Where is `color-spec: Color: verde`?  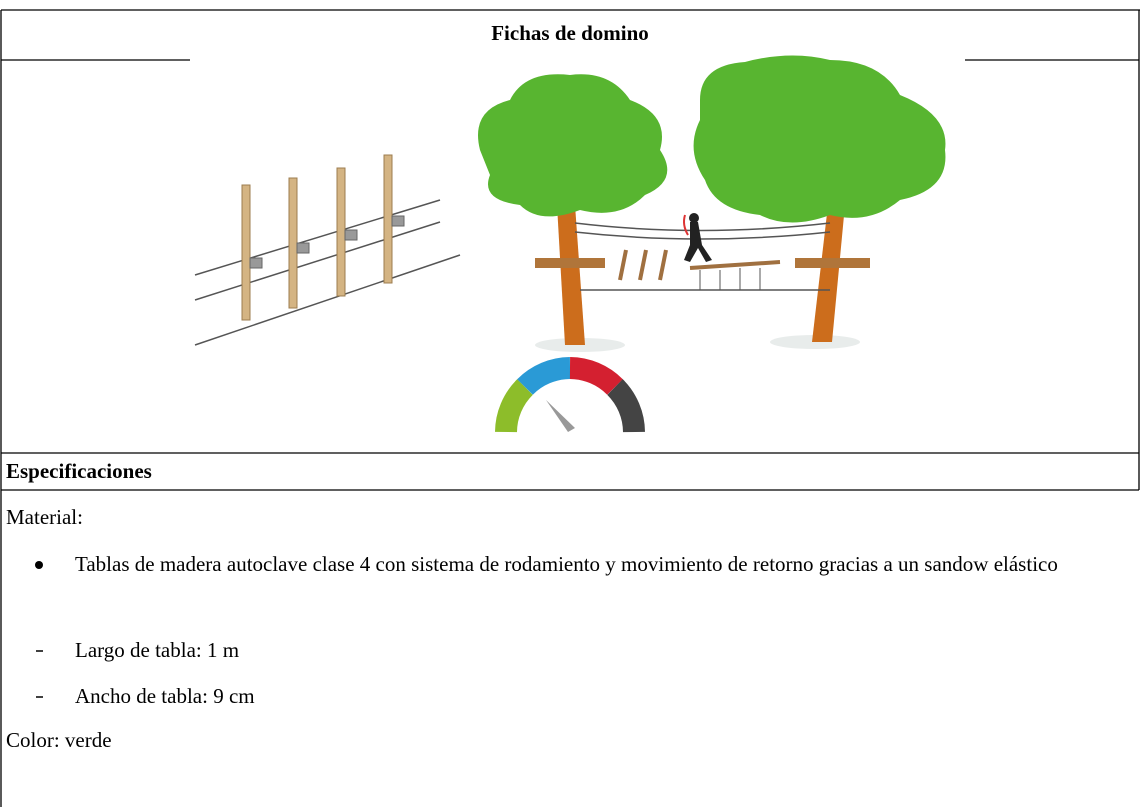 color-spec: Color: verde is located at coordinates (59, 740).